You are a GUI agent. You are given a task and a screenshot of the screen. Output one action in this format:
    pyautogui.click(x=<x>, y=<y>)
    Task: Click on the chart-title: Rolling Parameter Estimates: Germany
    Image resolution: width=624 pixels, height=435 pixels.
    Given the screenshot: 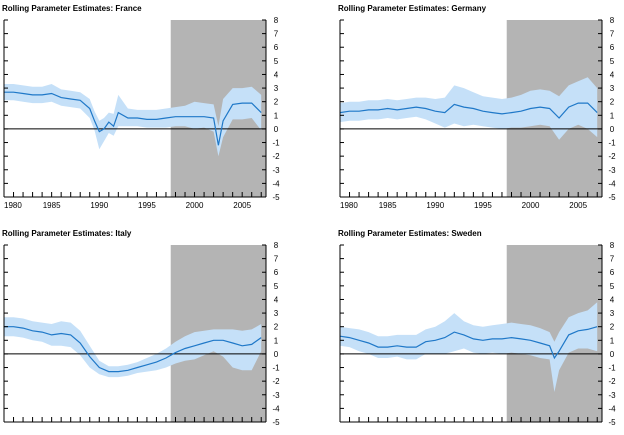 What is the action you would take?
    pyautogui.click(x=412, y=8)
    